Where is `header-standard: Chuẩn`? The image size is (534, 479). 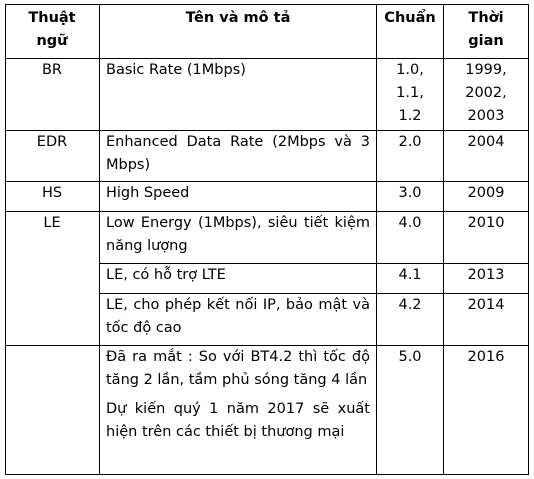 header-standard: Chuẩn is located at coordinates (410, 18).